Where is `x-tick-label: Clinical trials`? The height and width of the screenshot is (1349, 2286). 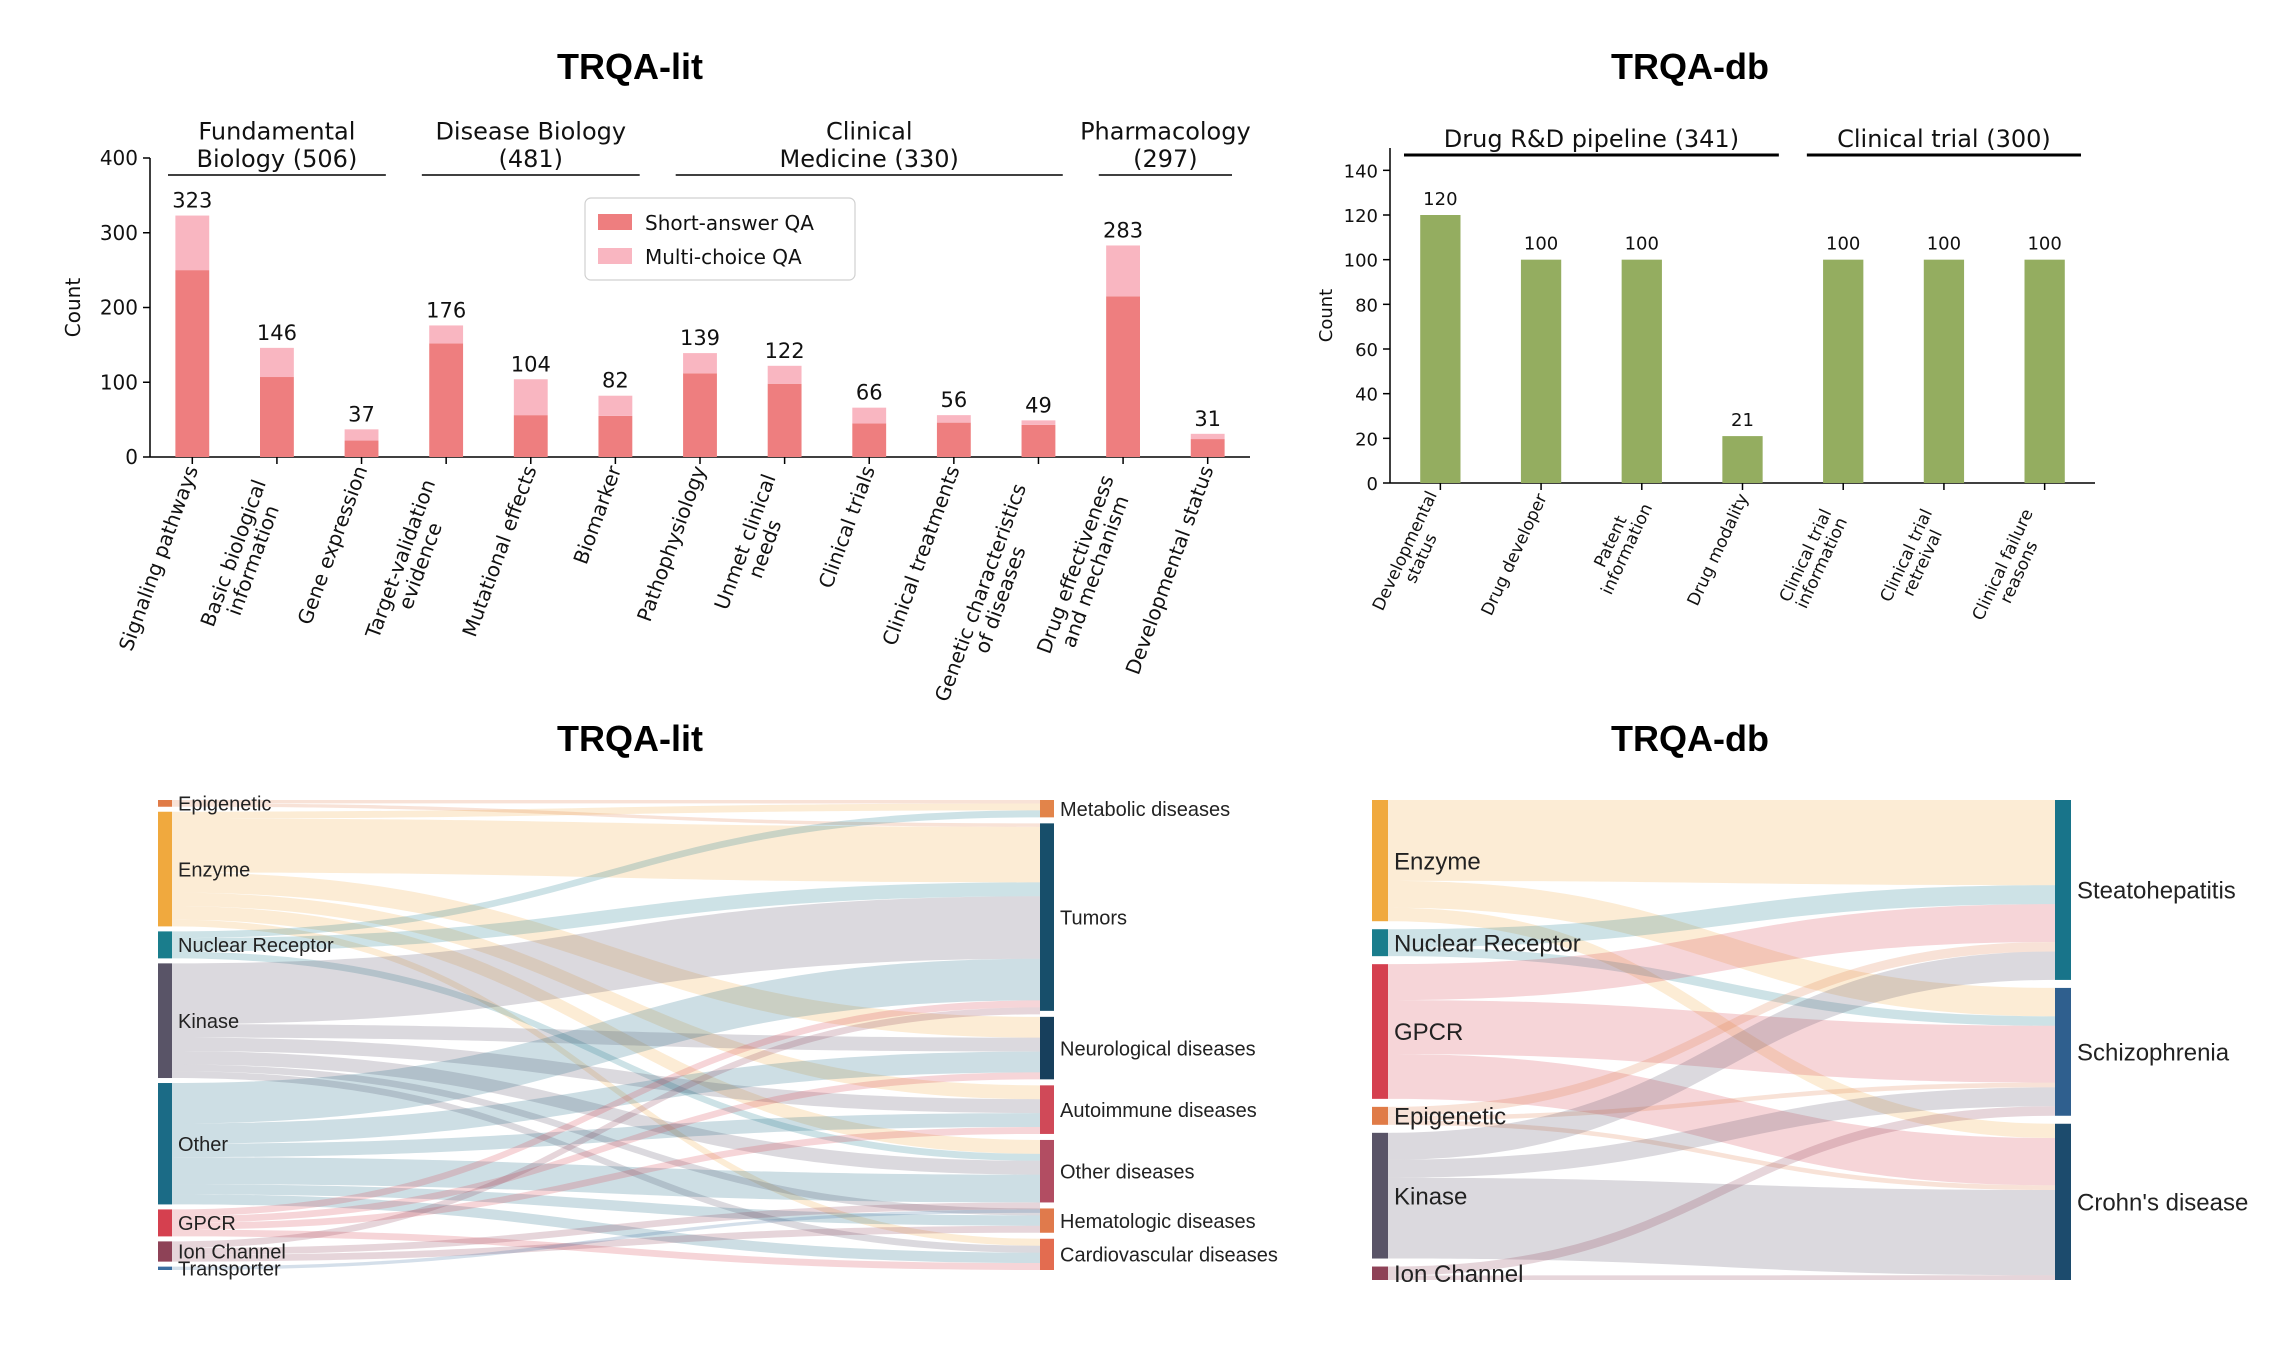
x-tick-label: Clinical trials is located at coordinates (846, 527).